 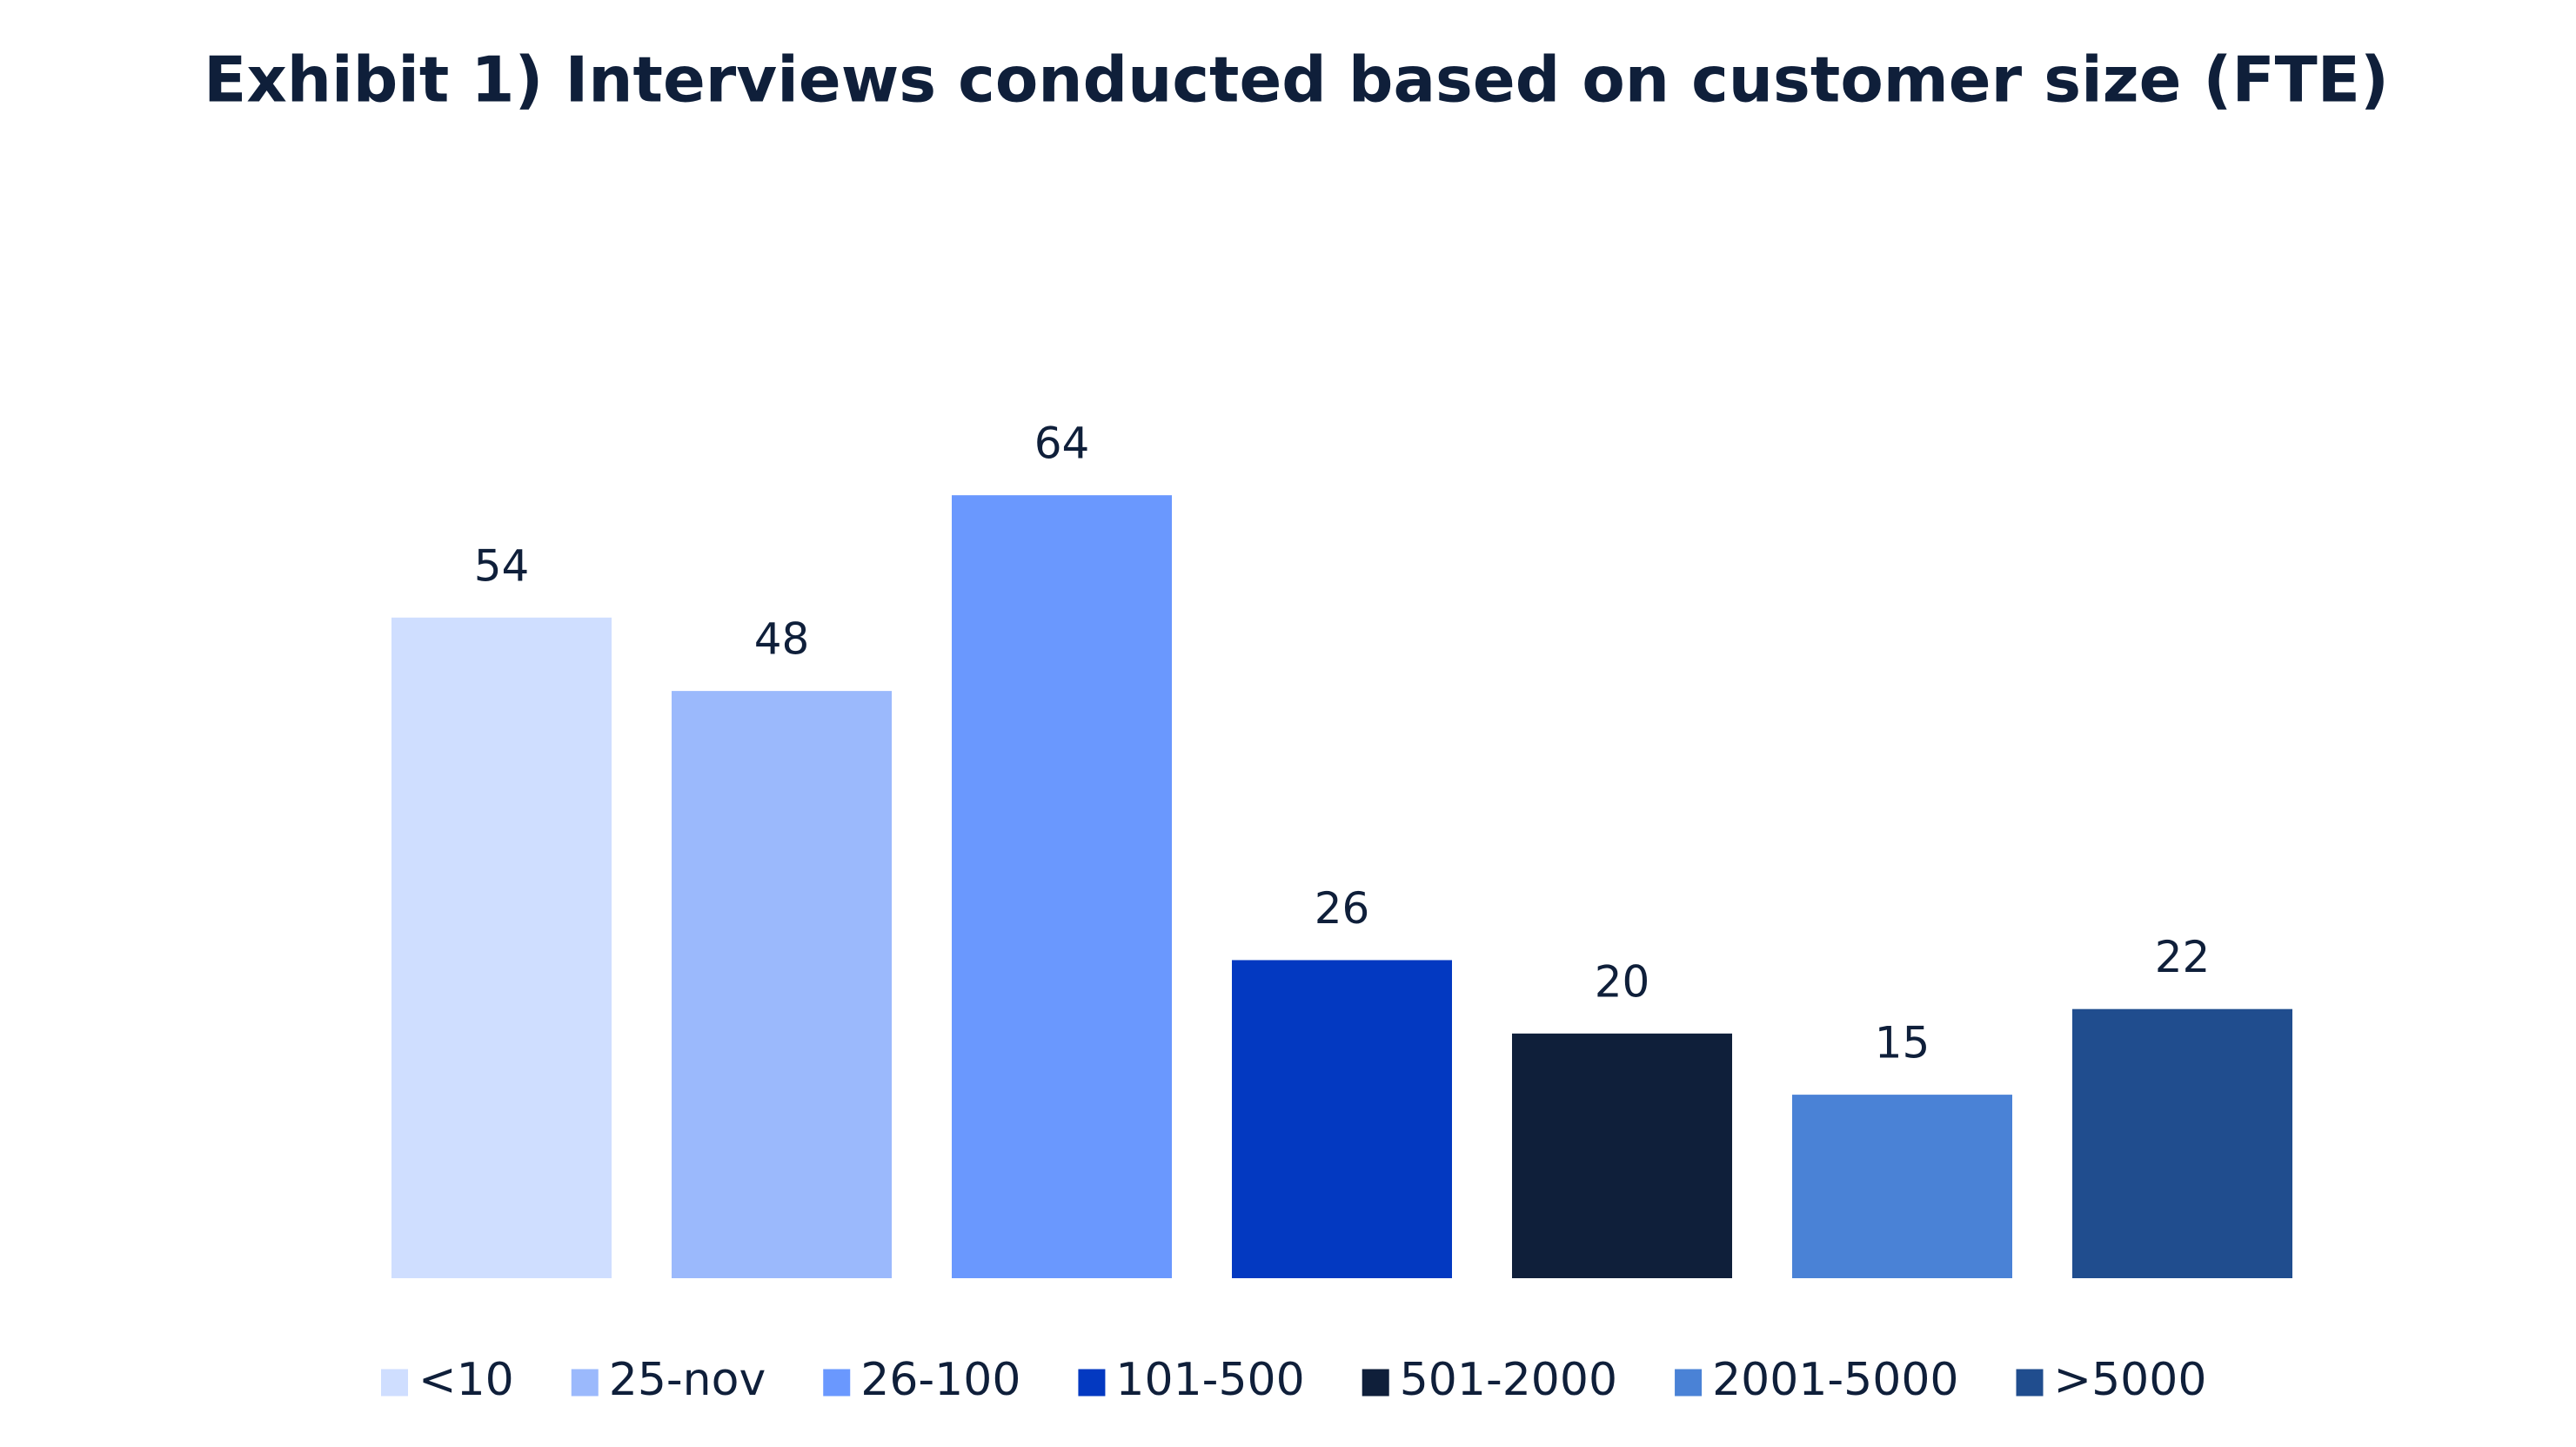 I want to click on legend-label: >5000, so click(x=2130, y=1380).